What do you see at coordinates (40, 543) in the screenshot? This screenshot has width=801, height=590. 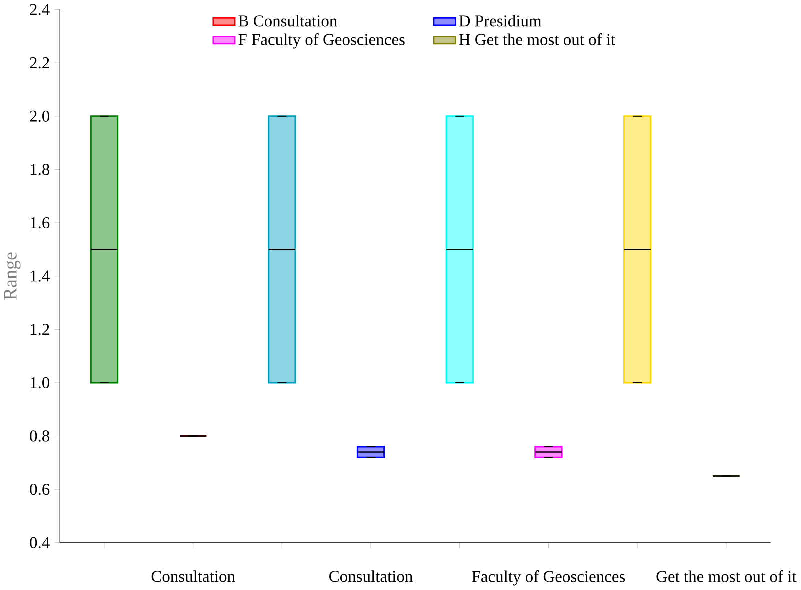 I see `y-tick-label: 0.4` at bounding box center [40, 543].